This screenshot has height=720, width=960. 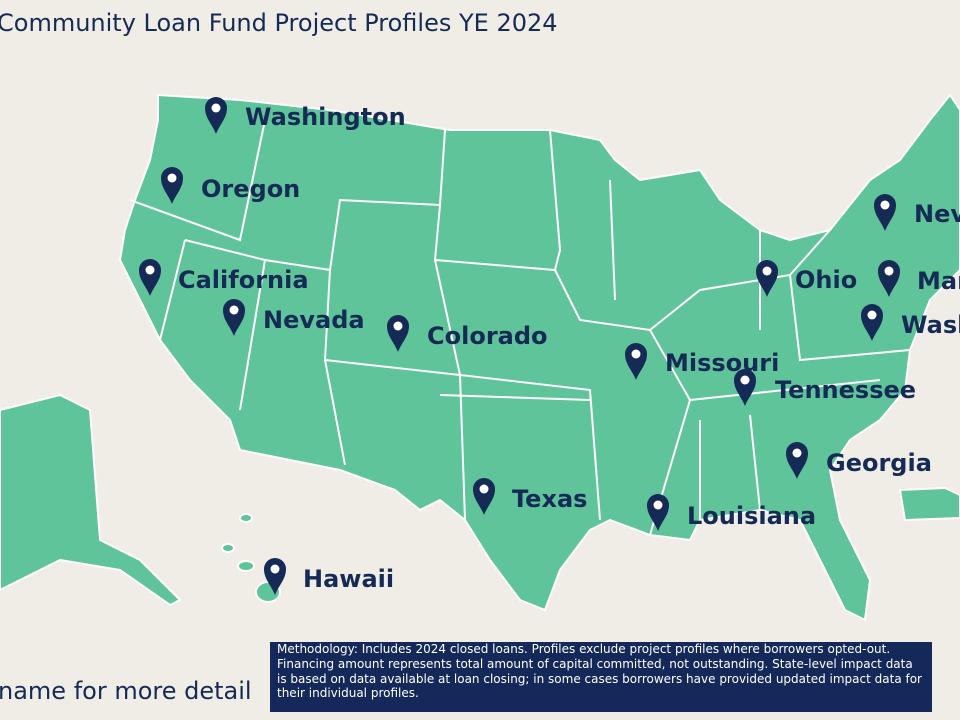 I want to click on state-label: Tennessee, so click(x=845, y=390).